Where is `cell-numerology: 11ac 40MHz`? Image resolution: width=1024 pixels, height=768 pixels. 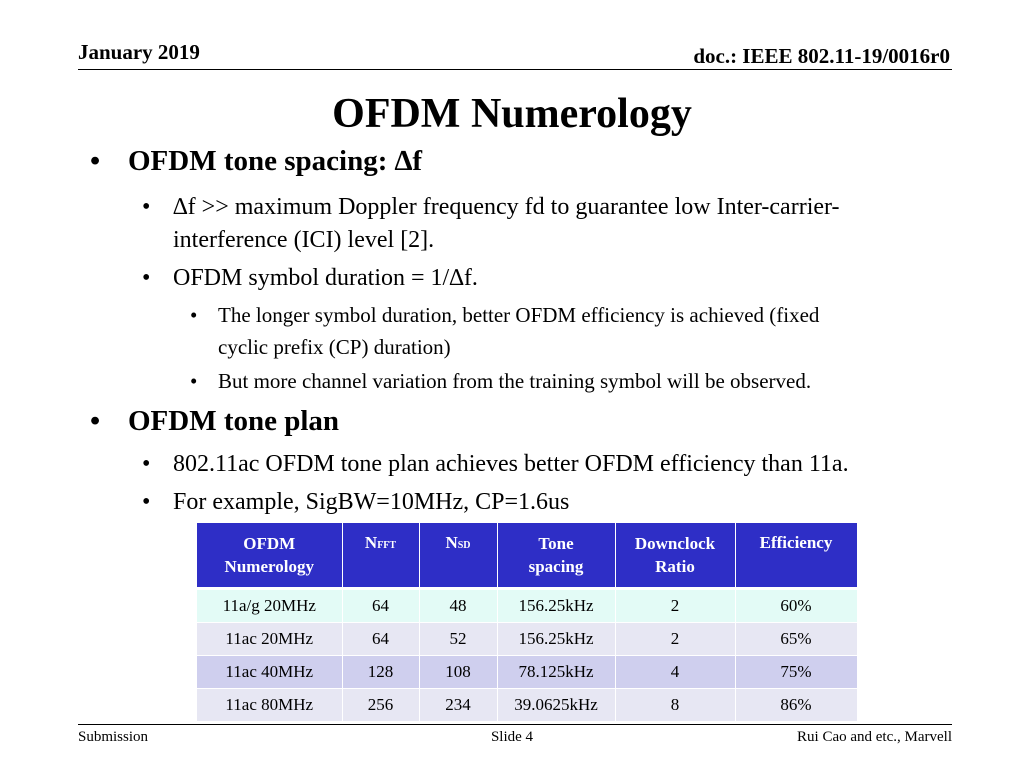 cell-numerology: 11ac 40MHz is located at coordinates (270, 672).